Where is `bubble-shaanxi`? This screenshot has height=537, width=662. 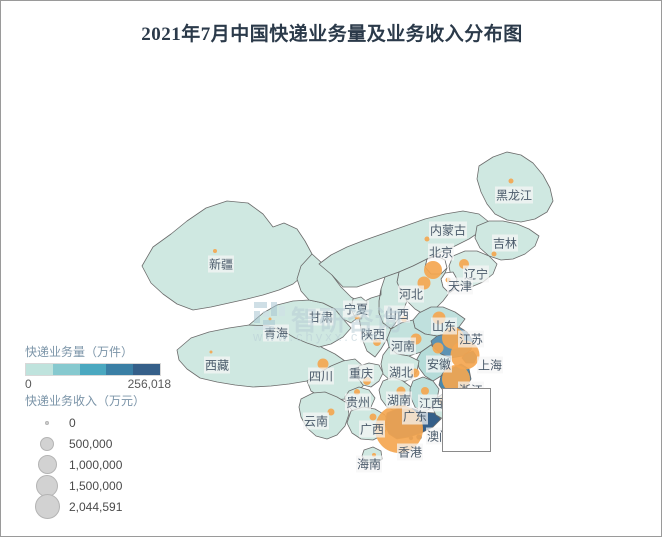 bubble-shaanxi is located at coordinates (377, 342).